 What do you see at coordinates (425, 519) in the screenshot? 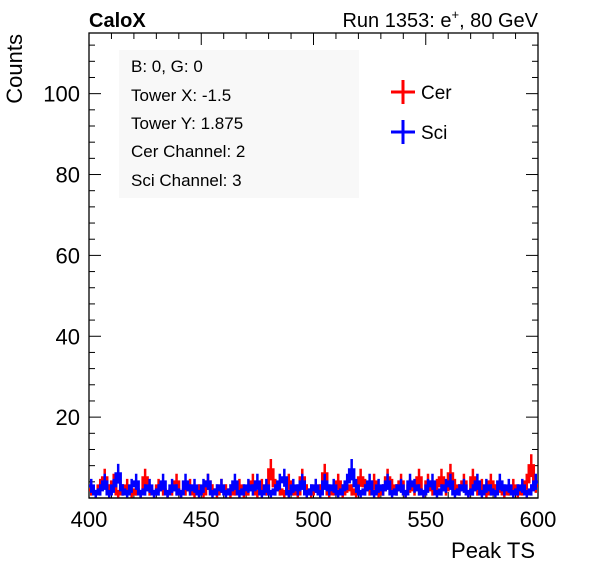
I see `x-tick-label: 550` at bounding box center [425, 519].